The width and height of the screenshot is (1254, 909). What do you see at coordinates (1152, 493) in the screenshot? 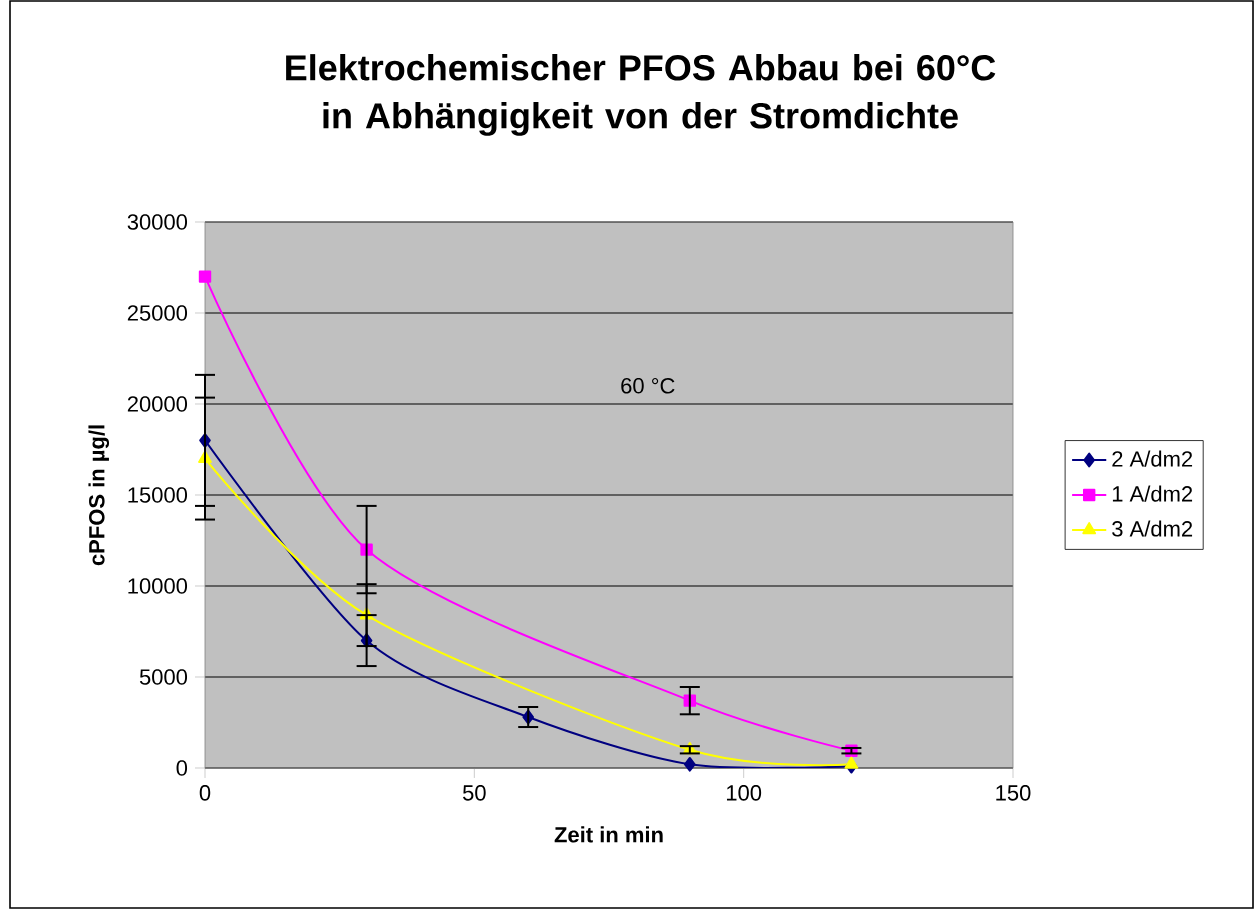
I see `legend-label: 1 A/dm2` at bounding box center [1152, 493].